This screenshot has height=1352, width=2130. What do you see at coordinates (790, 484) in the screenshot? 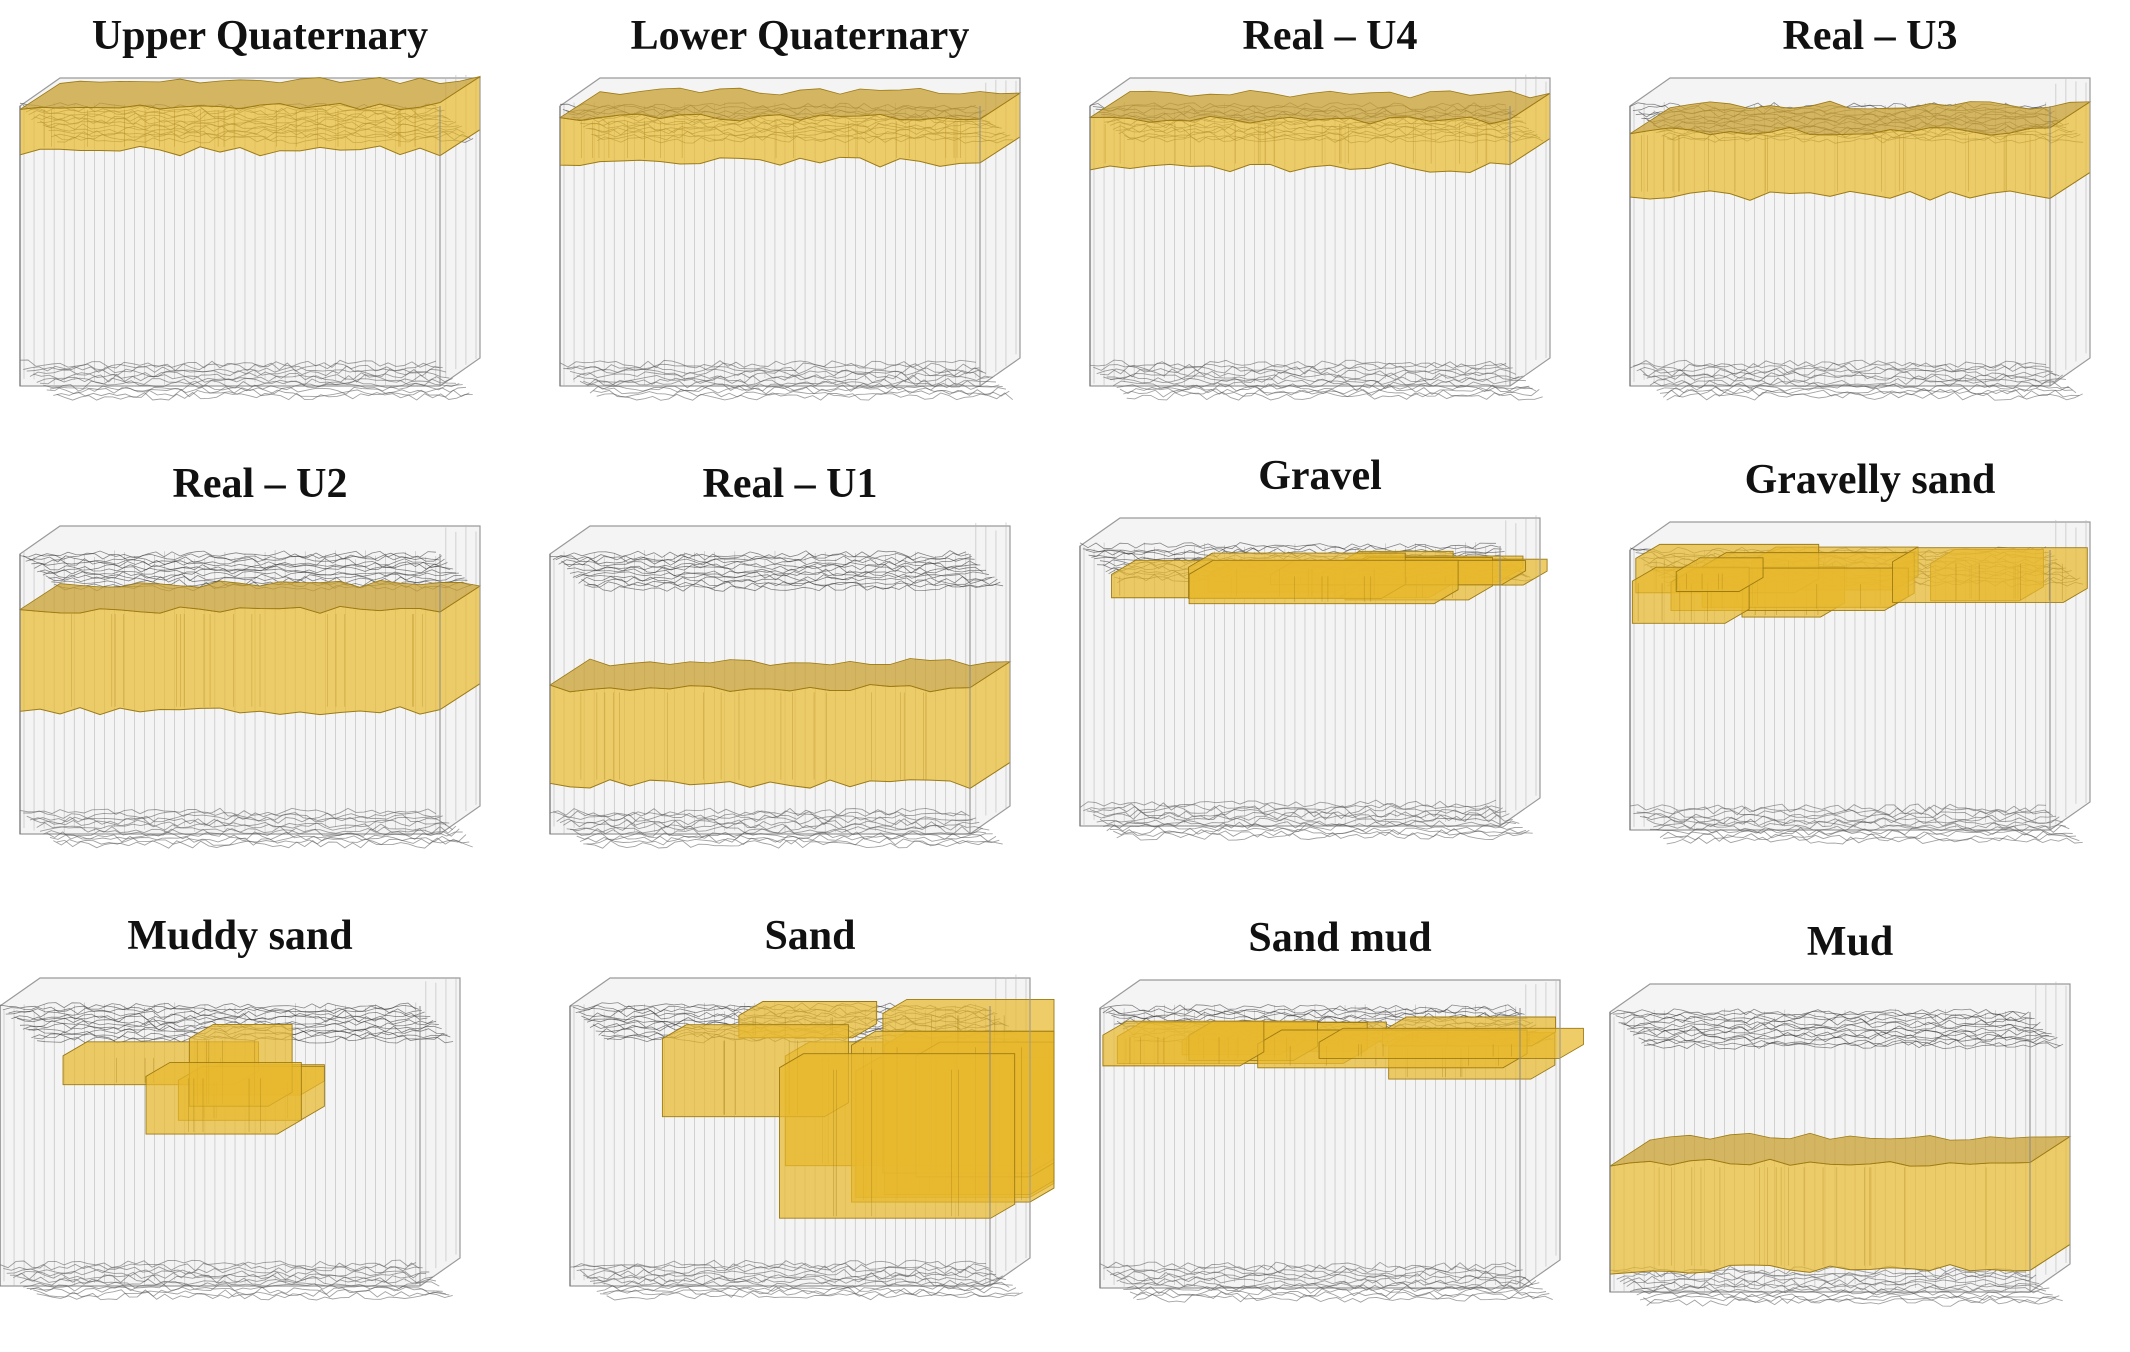
I see `panel-title: Real – U1` at bounding box center [790, 484].